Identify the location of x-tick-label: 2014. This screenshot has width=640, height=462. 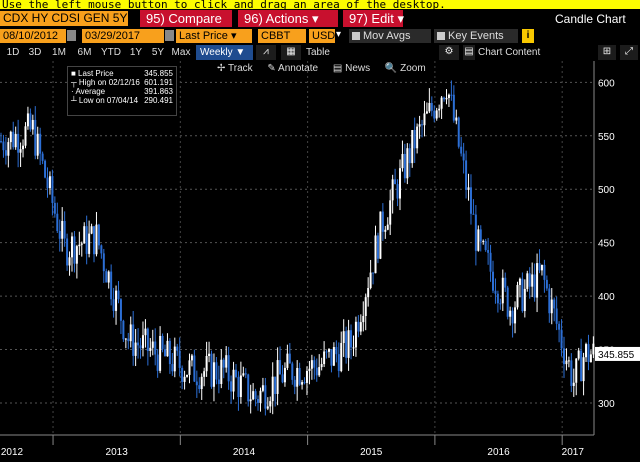
(244, 452).